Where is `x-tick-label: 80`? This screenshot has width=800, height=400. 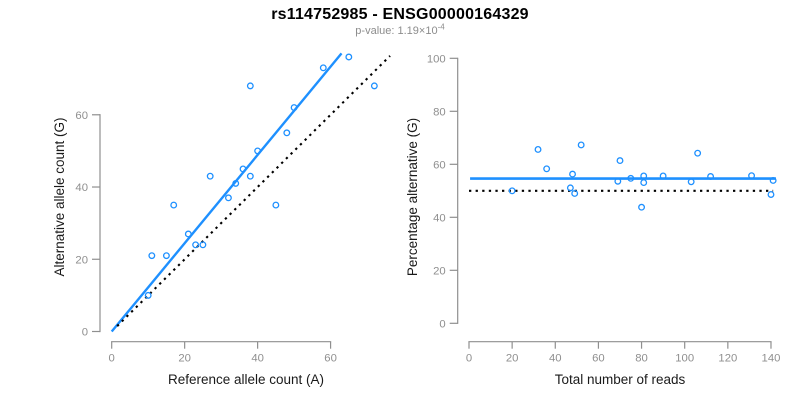
x-tick-label: 80 is located at coordinates (641, 359).